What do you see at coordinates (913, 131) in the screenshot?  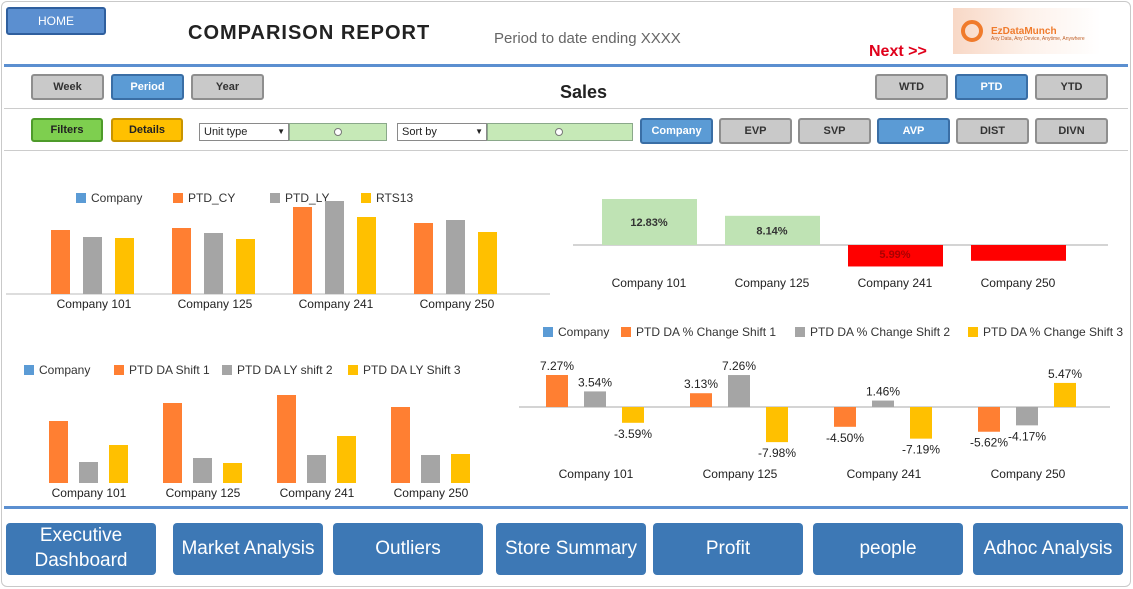 I see `level-avp-button: AVP` at bounding box center [913, 131].